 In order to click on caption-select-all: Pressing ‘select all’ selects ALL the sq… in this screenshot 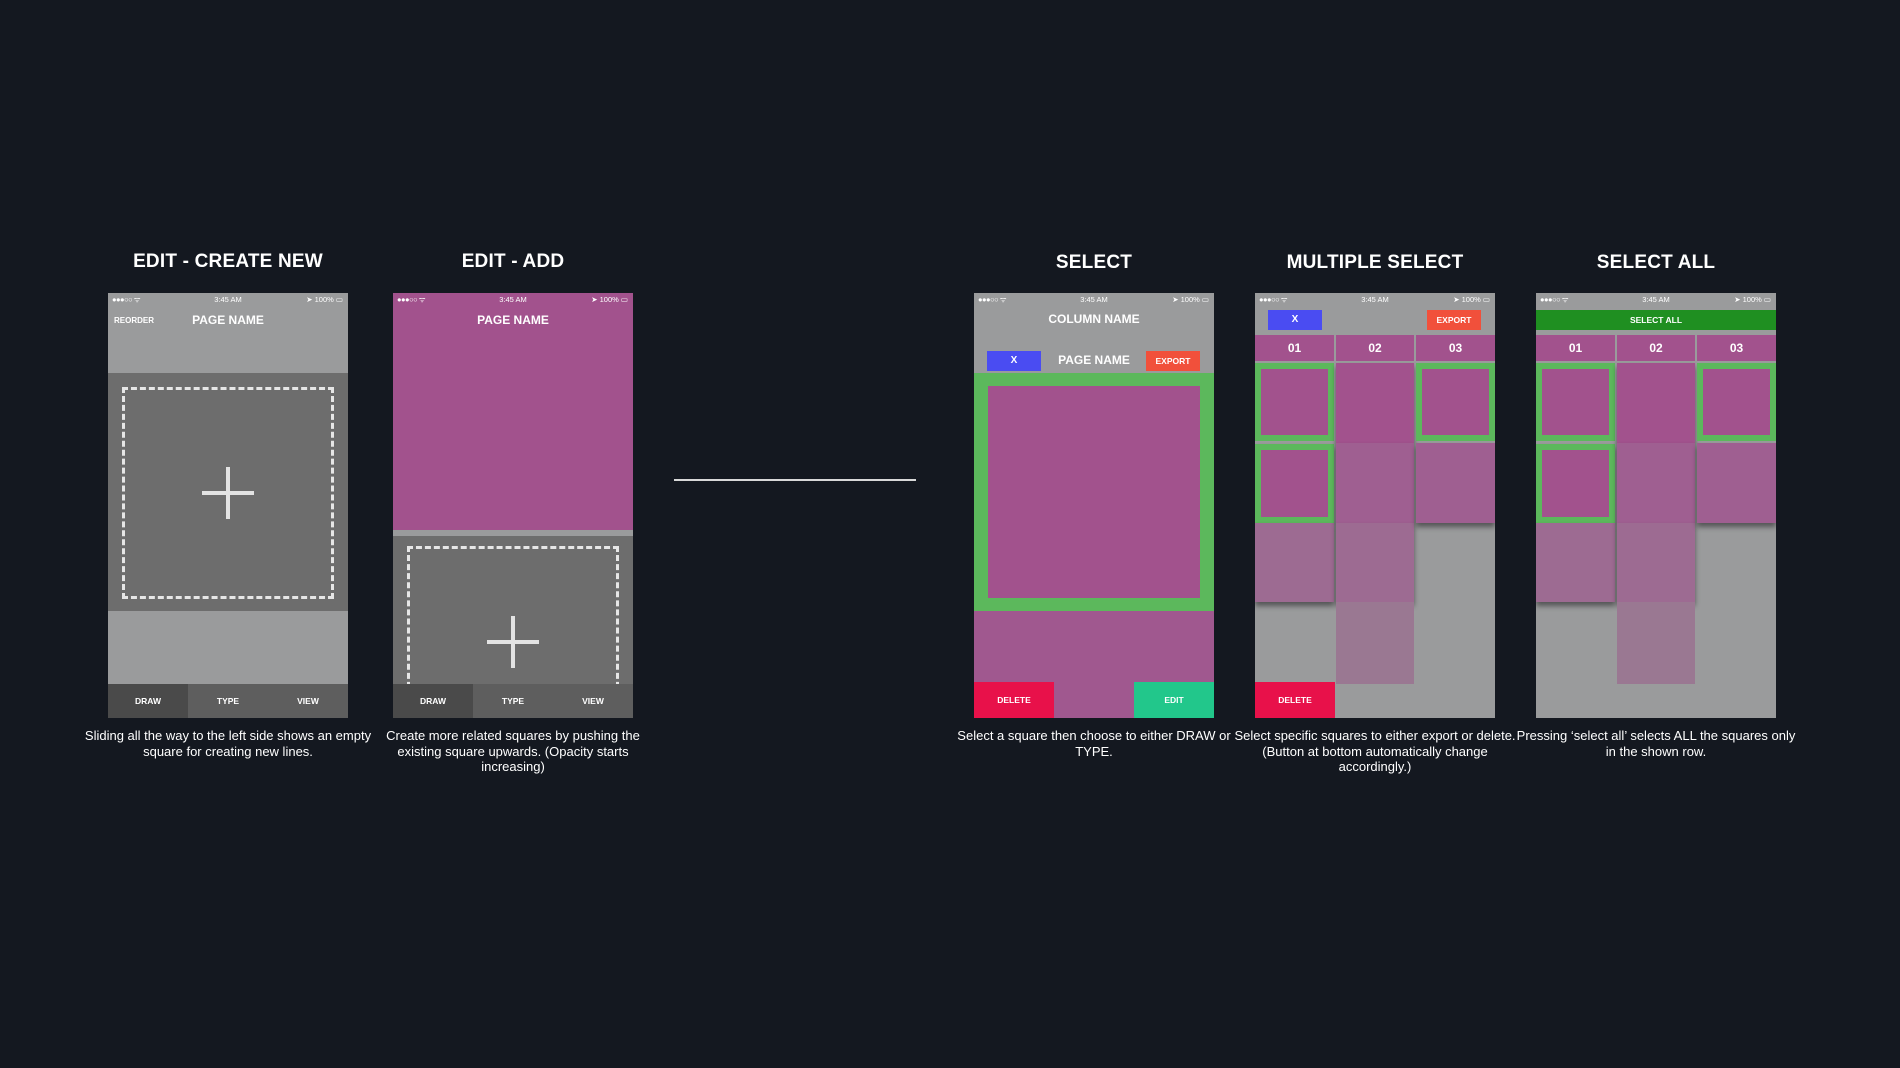, I will do `click(1656, 743)`.